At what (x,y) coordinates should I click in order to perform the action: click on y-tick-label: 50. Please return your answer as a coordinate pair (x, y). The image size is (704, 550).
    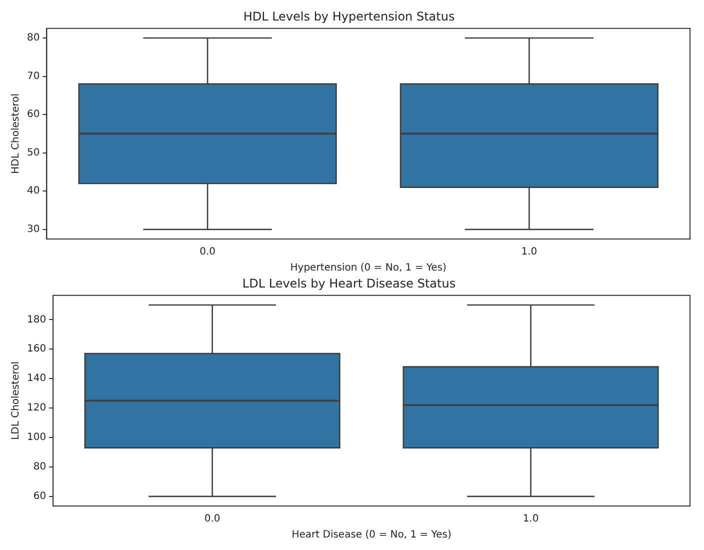
    Looking at the image, I should click on (33, 152).